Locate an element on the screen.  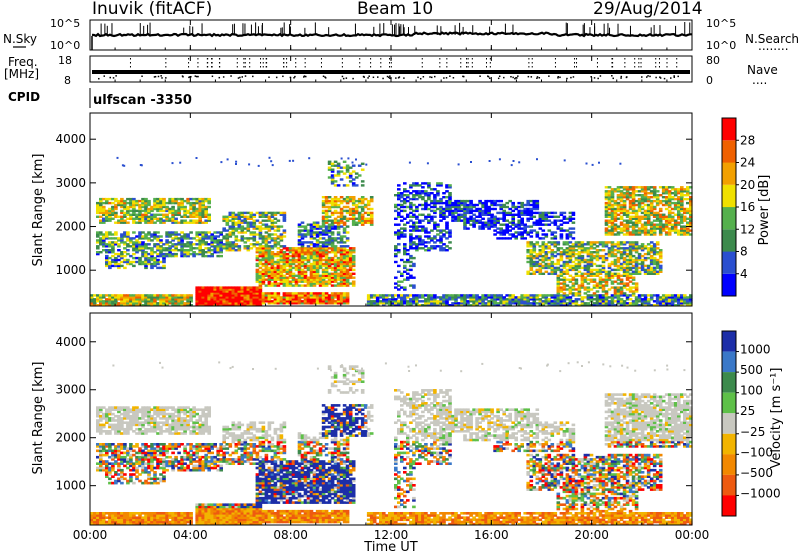
cpid-text: ulfscan -3350 is located at coordinates (142, 100).